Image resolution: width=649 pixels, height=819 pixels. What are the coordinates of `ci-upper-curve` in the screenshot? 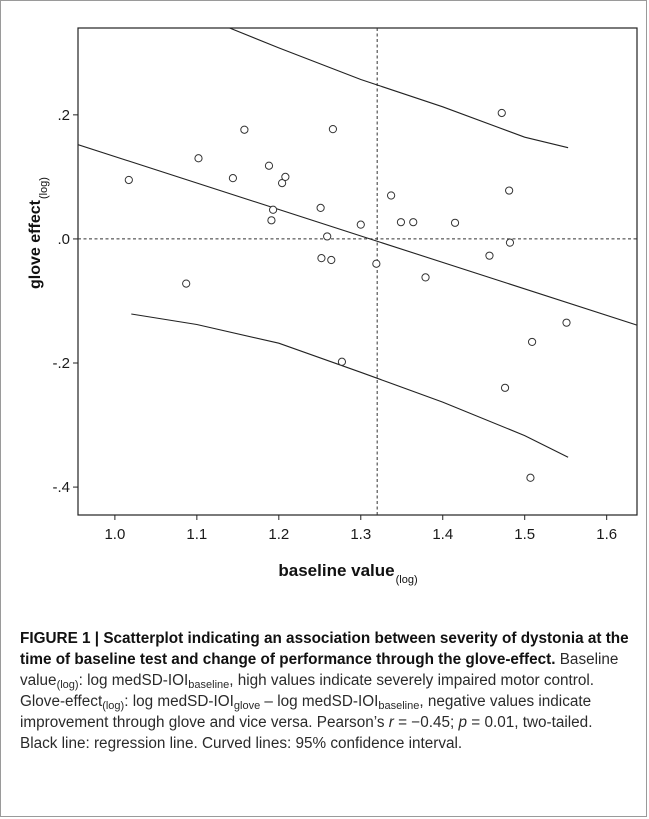 It's located at (399, 88).